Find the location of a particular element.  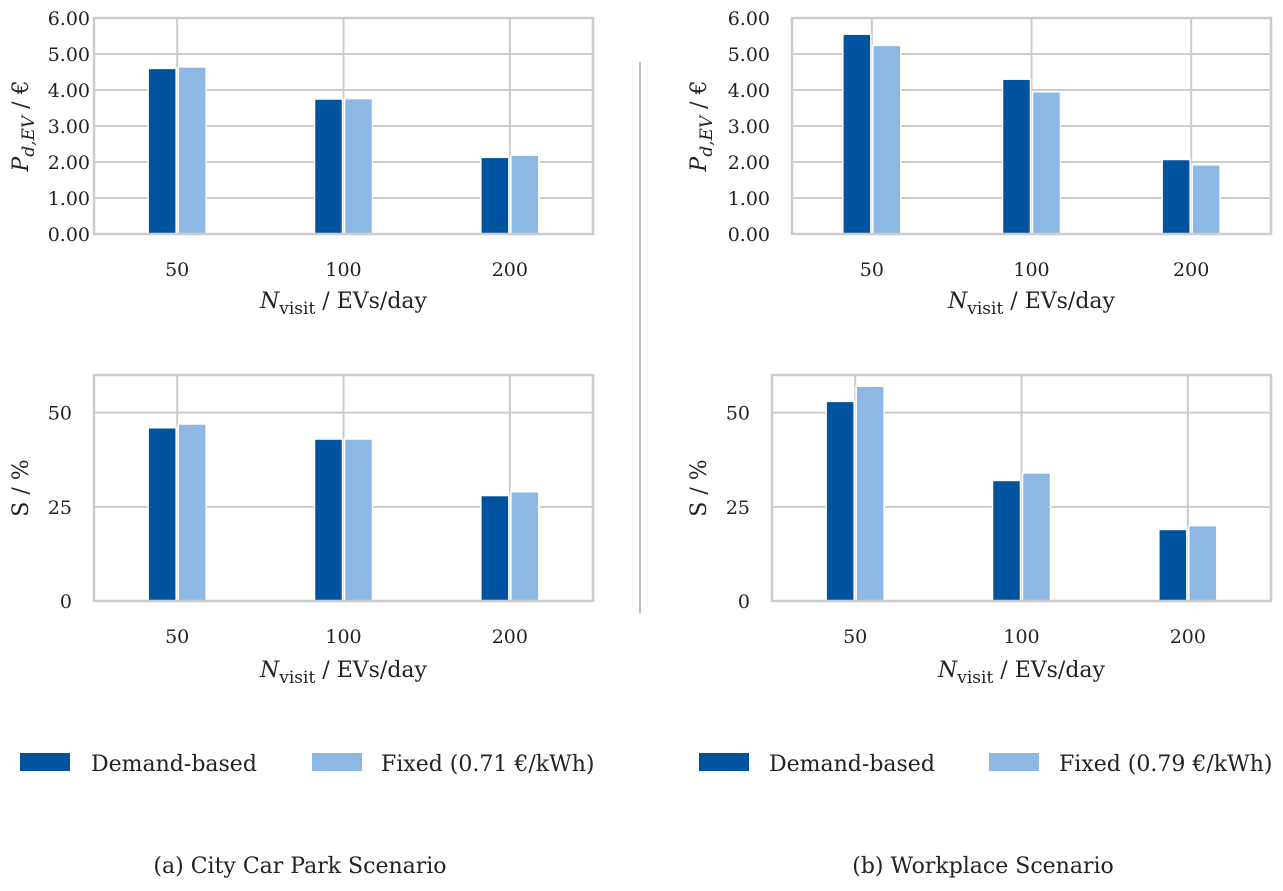

legend-a-demand-swatch is located at coordinates (45, 762).